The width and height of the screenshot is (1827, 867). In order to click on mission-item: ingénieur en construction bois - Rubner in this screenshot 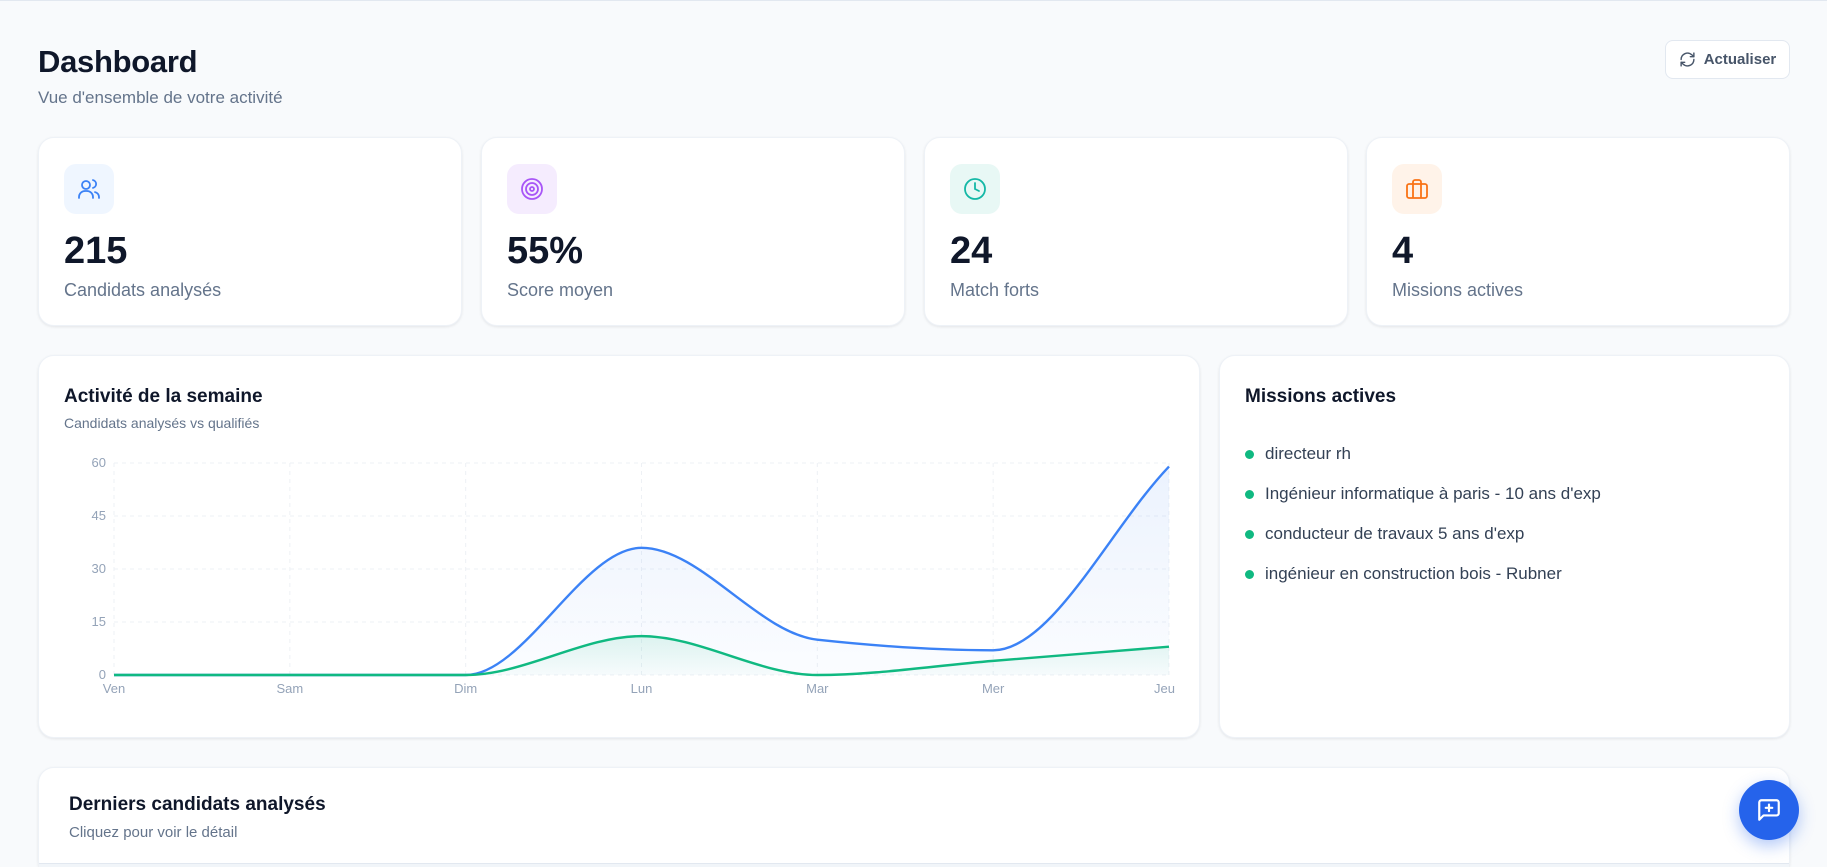, I will do `click(1423, 574)`.